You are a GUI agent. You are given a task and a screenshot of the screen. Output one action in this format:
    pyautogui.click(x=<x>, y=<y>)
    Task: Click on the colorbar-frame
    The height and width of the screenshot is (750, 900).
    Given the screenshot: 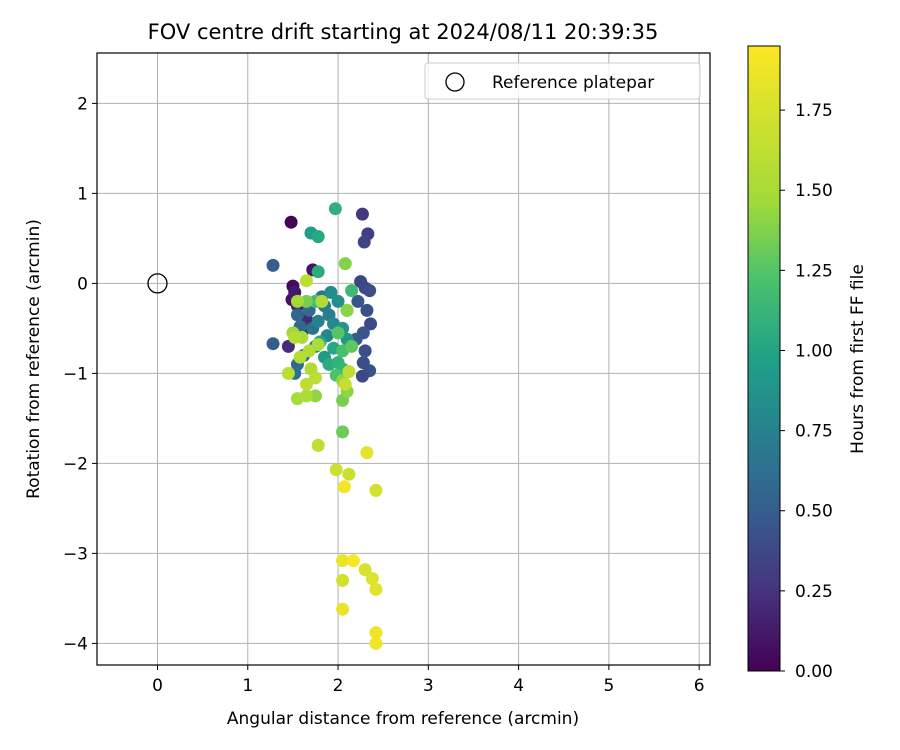 What is the action you would take?
    pyautogui.click(x=764, y=358)
    